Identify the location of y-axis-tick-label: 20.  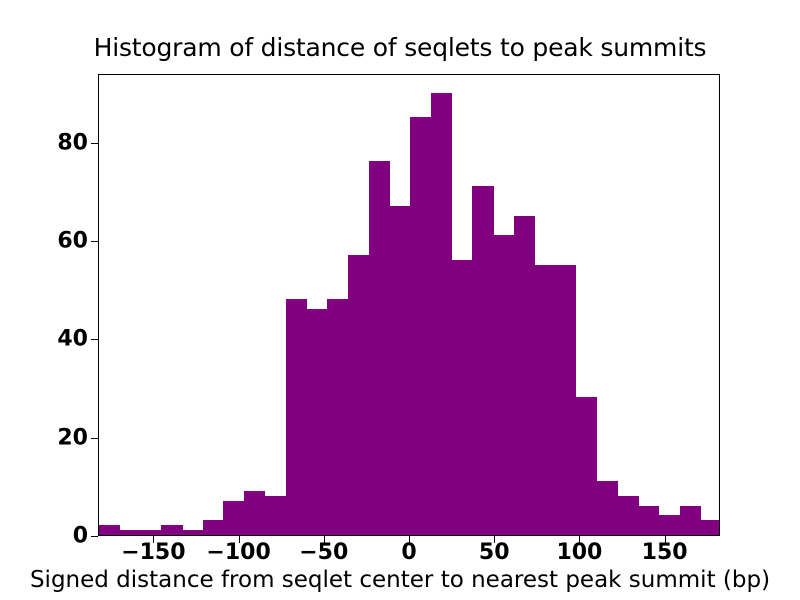
(72, 438).